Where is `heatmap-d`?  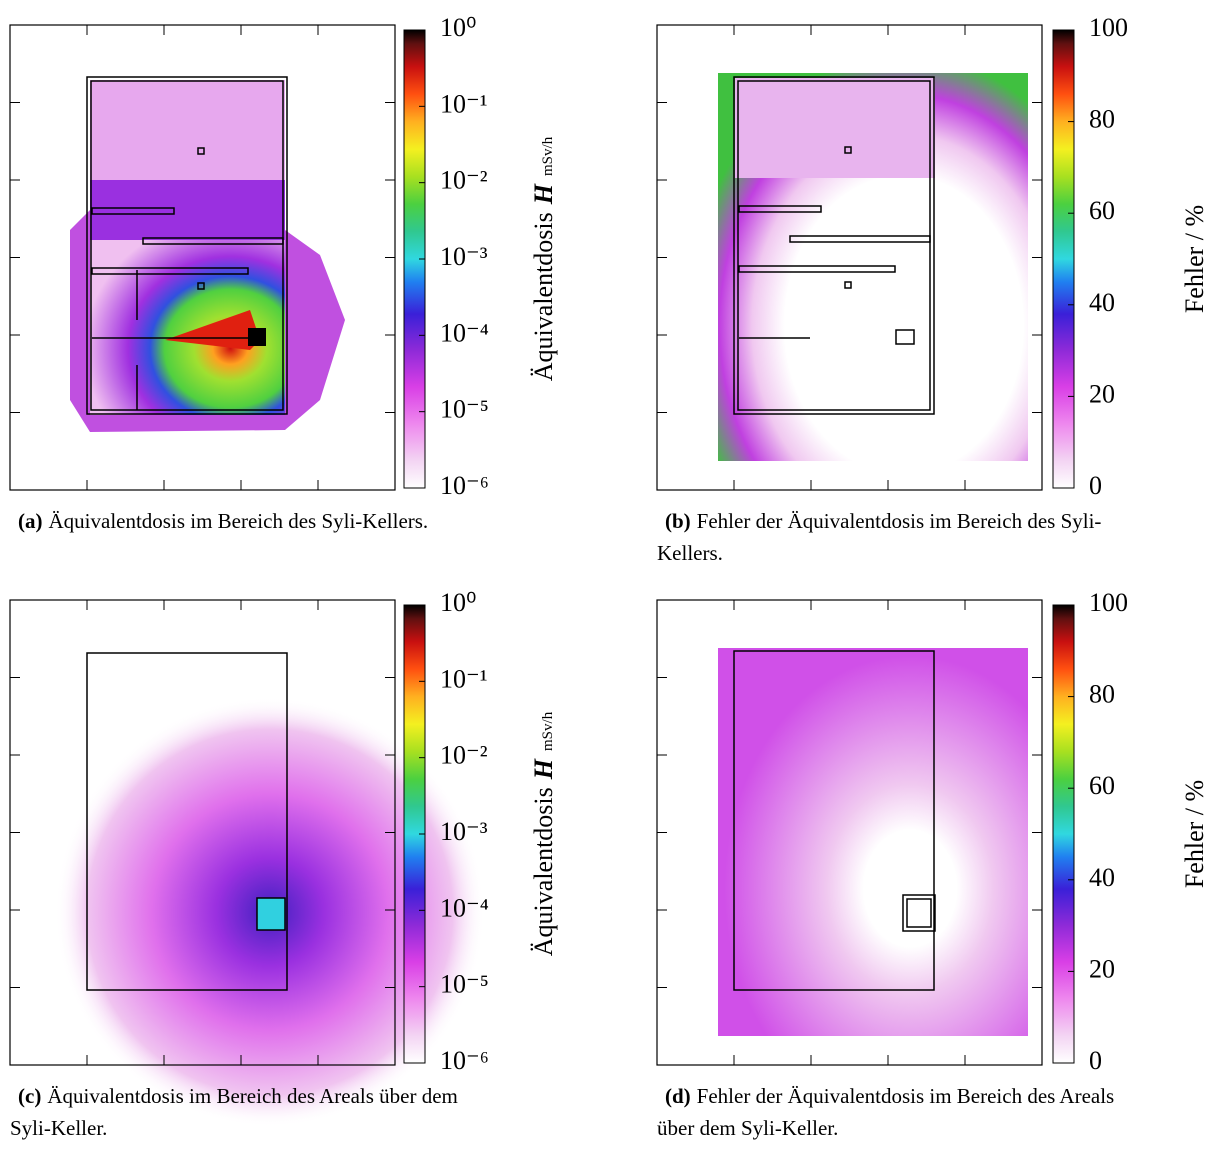 heatmap-d is located at coordinates (873, 842).